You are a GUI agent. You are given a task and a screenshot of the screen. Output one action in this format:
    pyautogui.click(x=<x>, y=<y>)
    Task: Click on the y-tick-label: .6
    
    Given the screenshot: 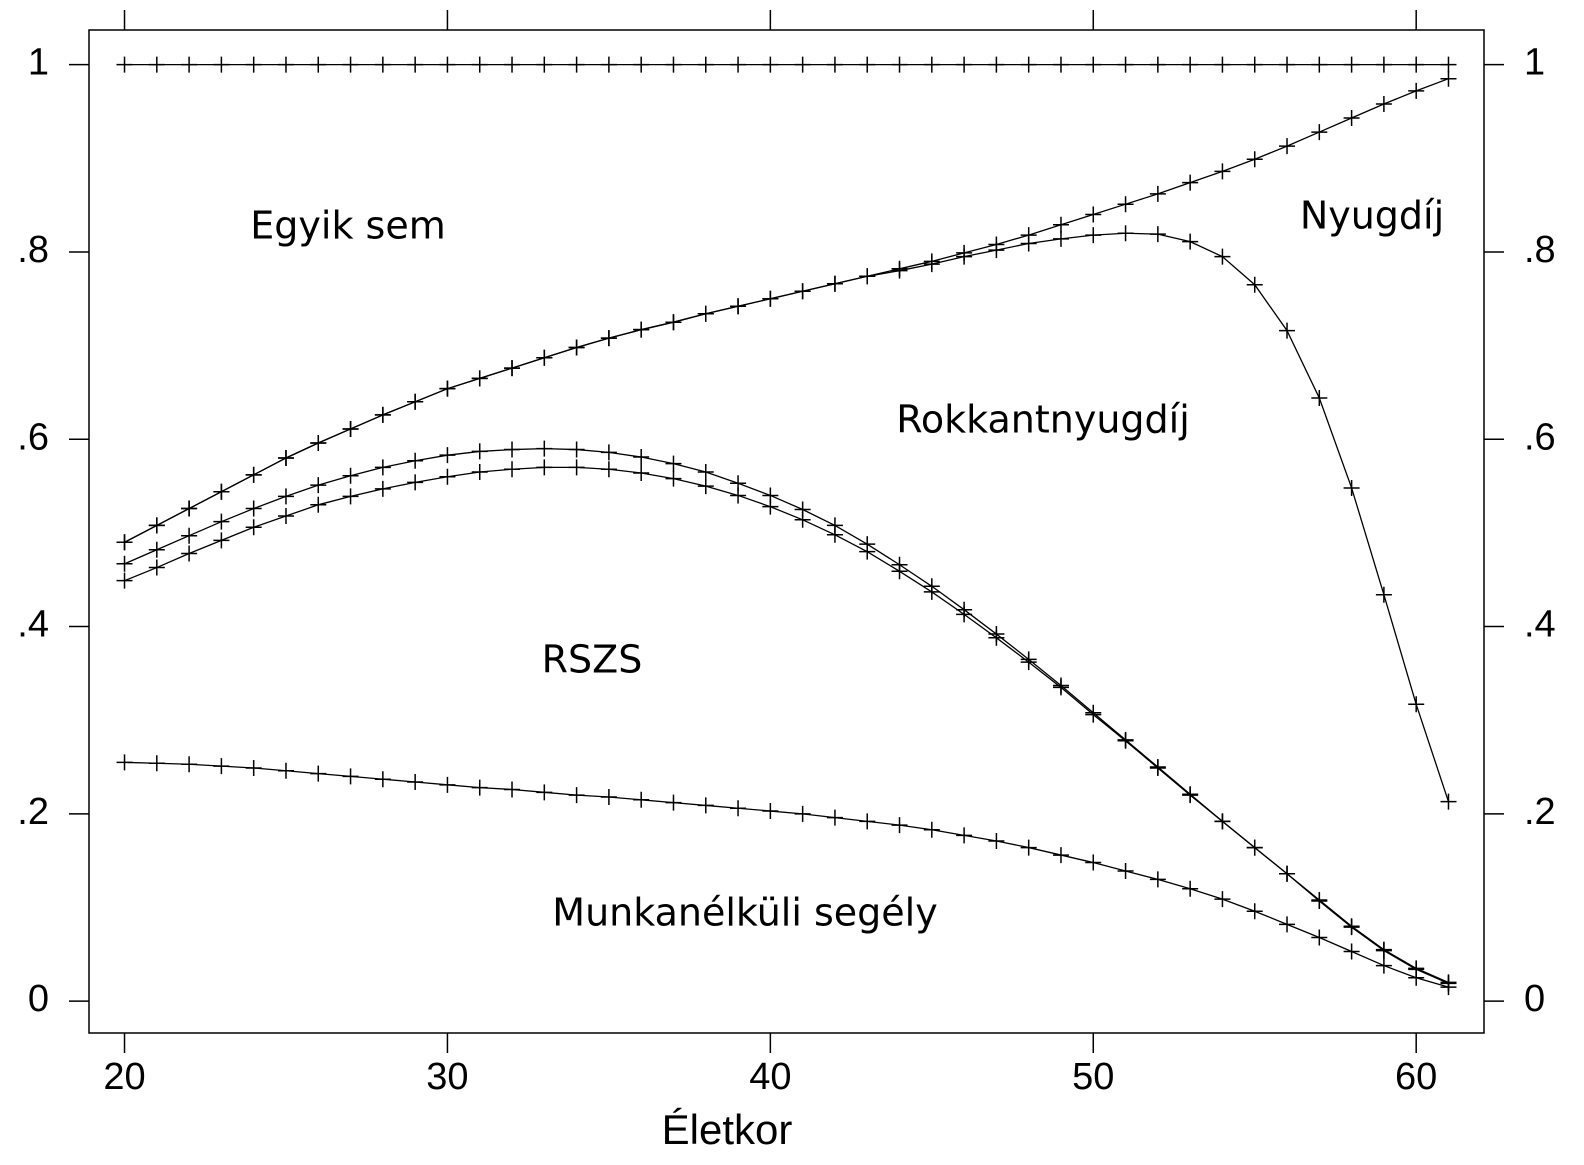 What is the action you would take?
    pyautogui.click(x=33, y=437)
    